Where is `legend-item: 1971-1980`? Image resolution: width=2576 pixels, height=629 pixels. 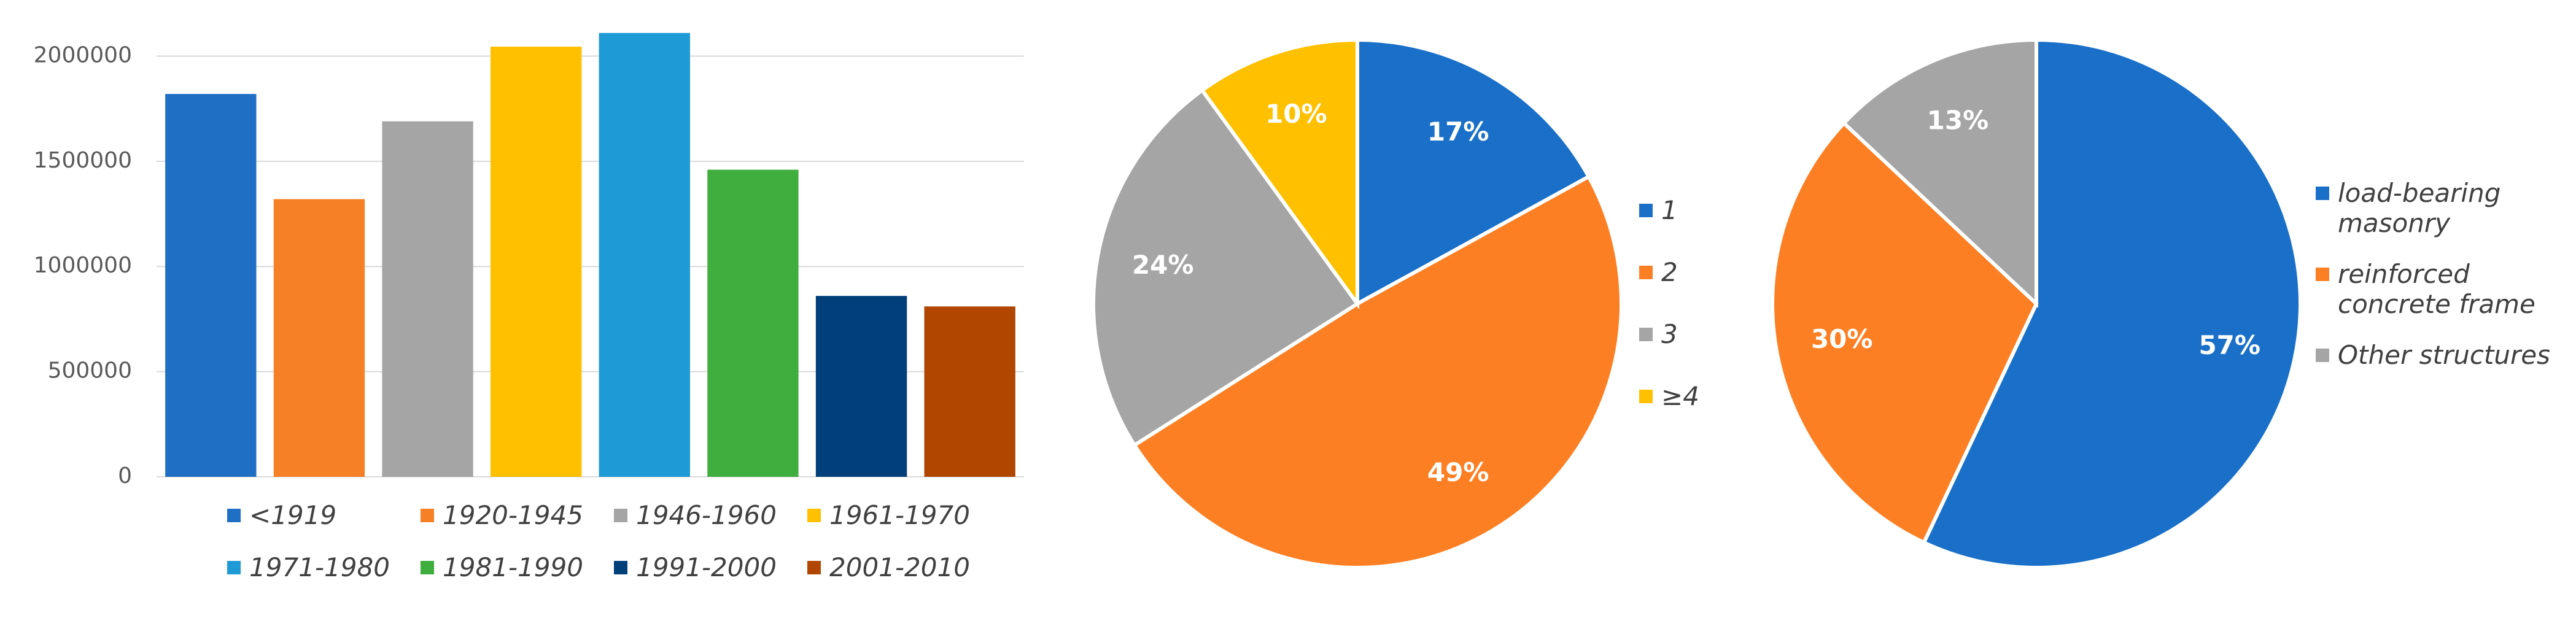
legend-item: 1971-1980 is located at coordinates (324, 567).